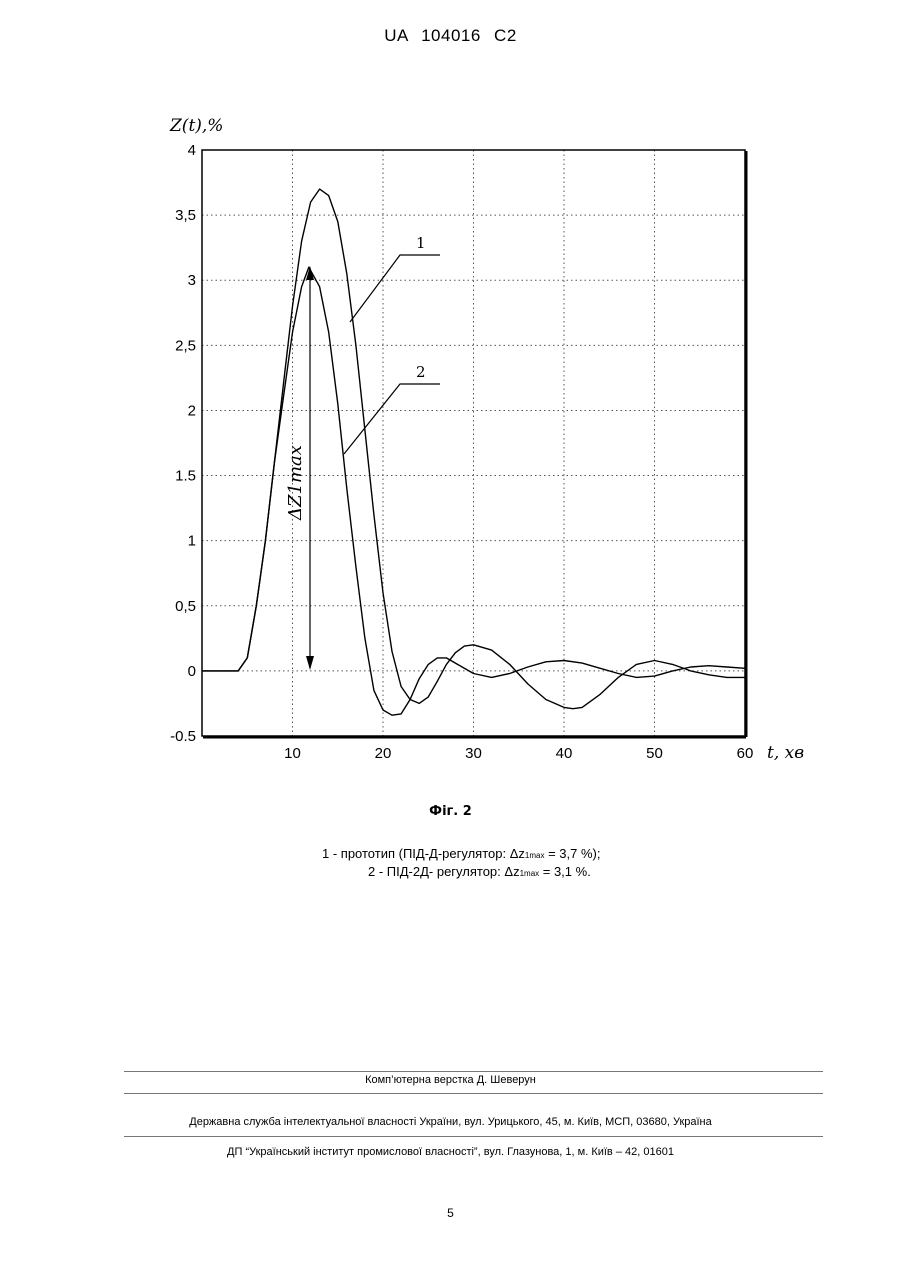 This screenshot has height=1273, width=901. I want to click on y-tick-label: 4, so click(192, 150).